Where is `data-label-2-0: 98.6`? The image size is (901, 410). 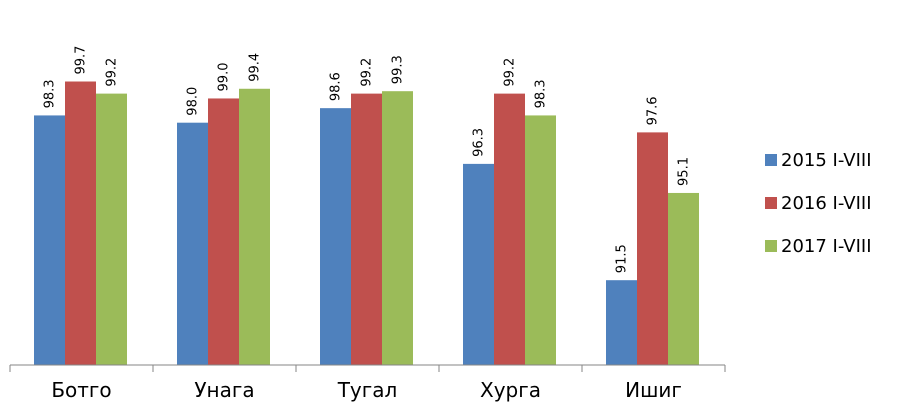 data-label-2-0: 98.6 is located at coordinates (336, 86).